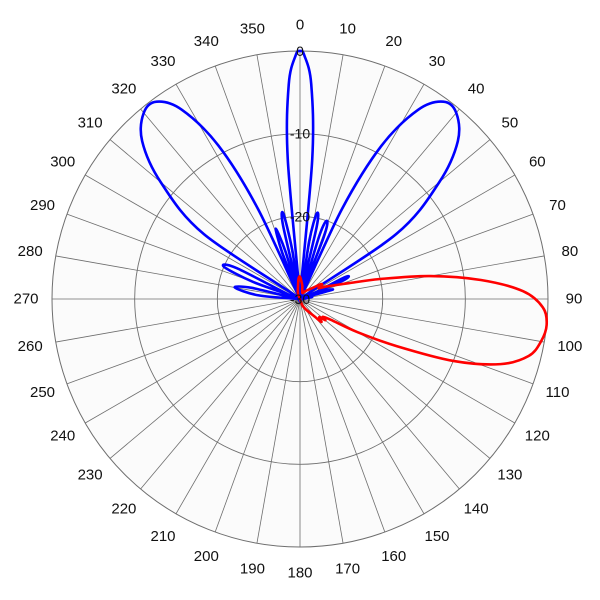  I want to click on angle-tick-label: 230, so click(90, 475).